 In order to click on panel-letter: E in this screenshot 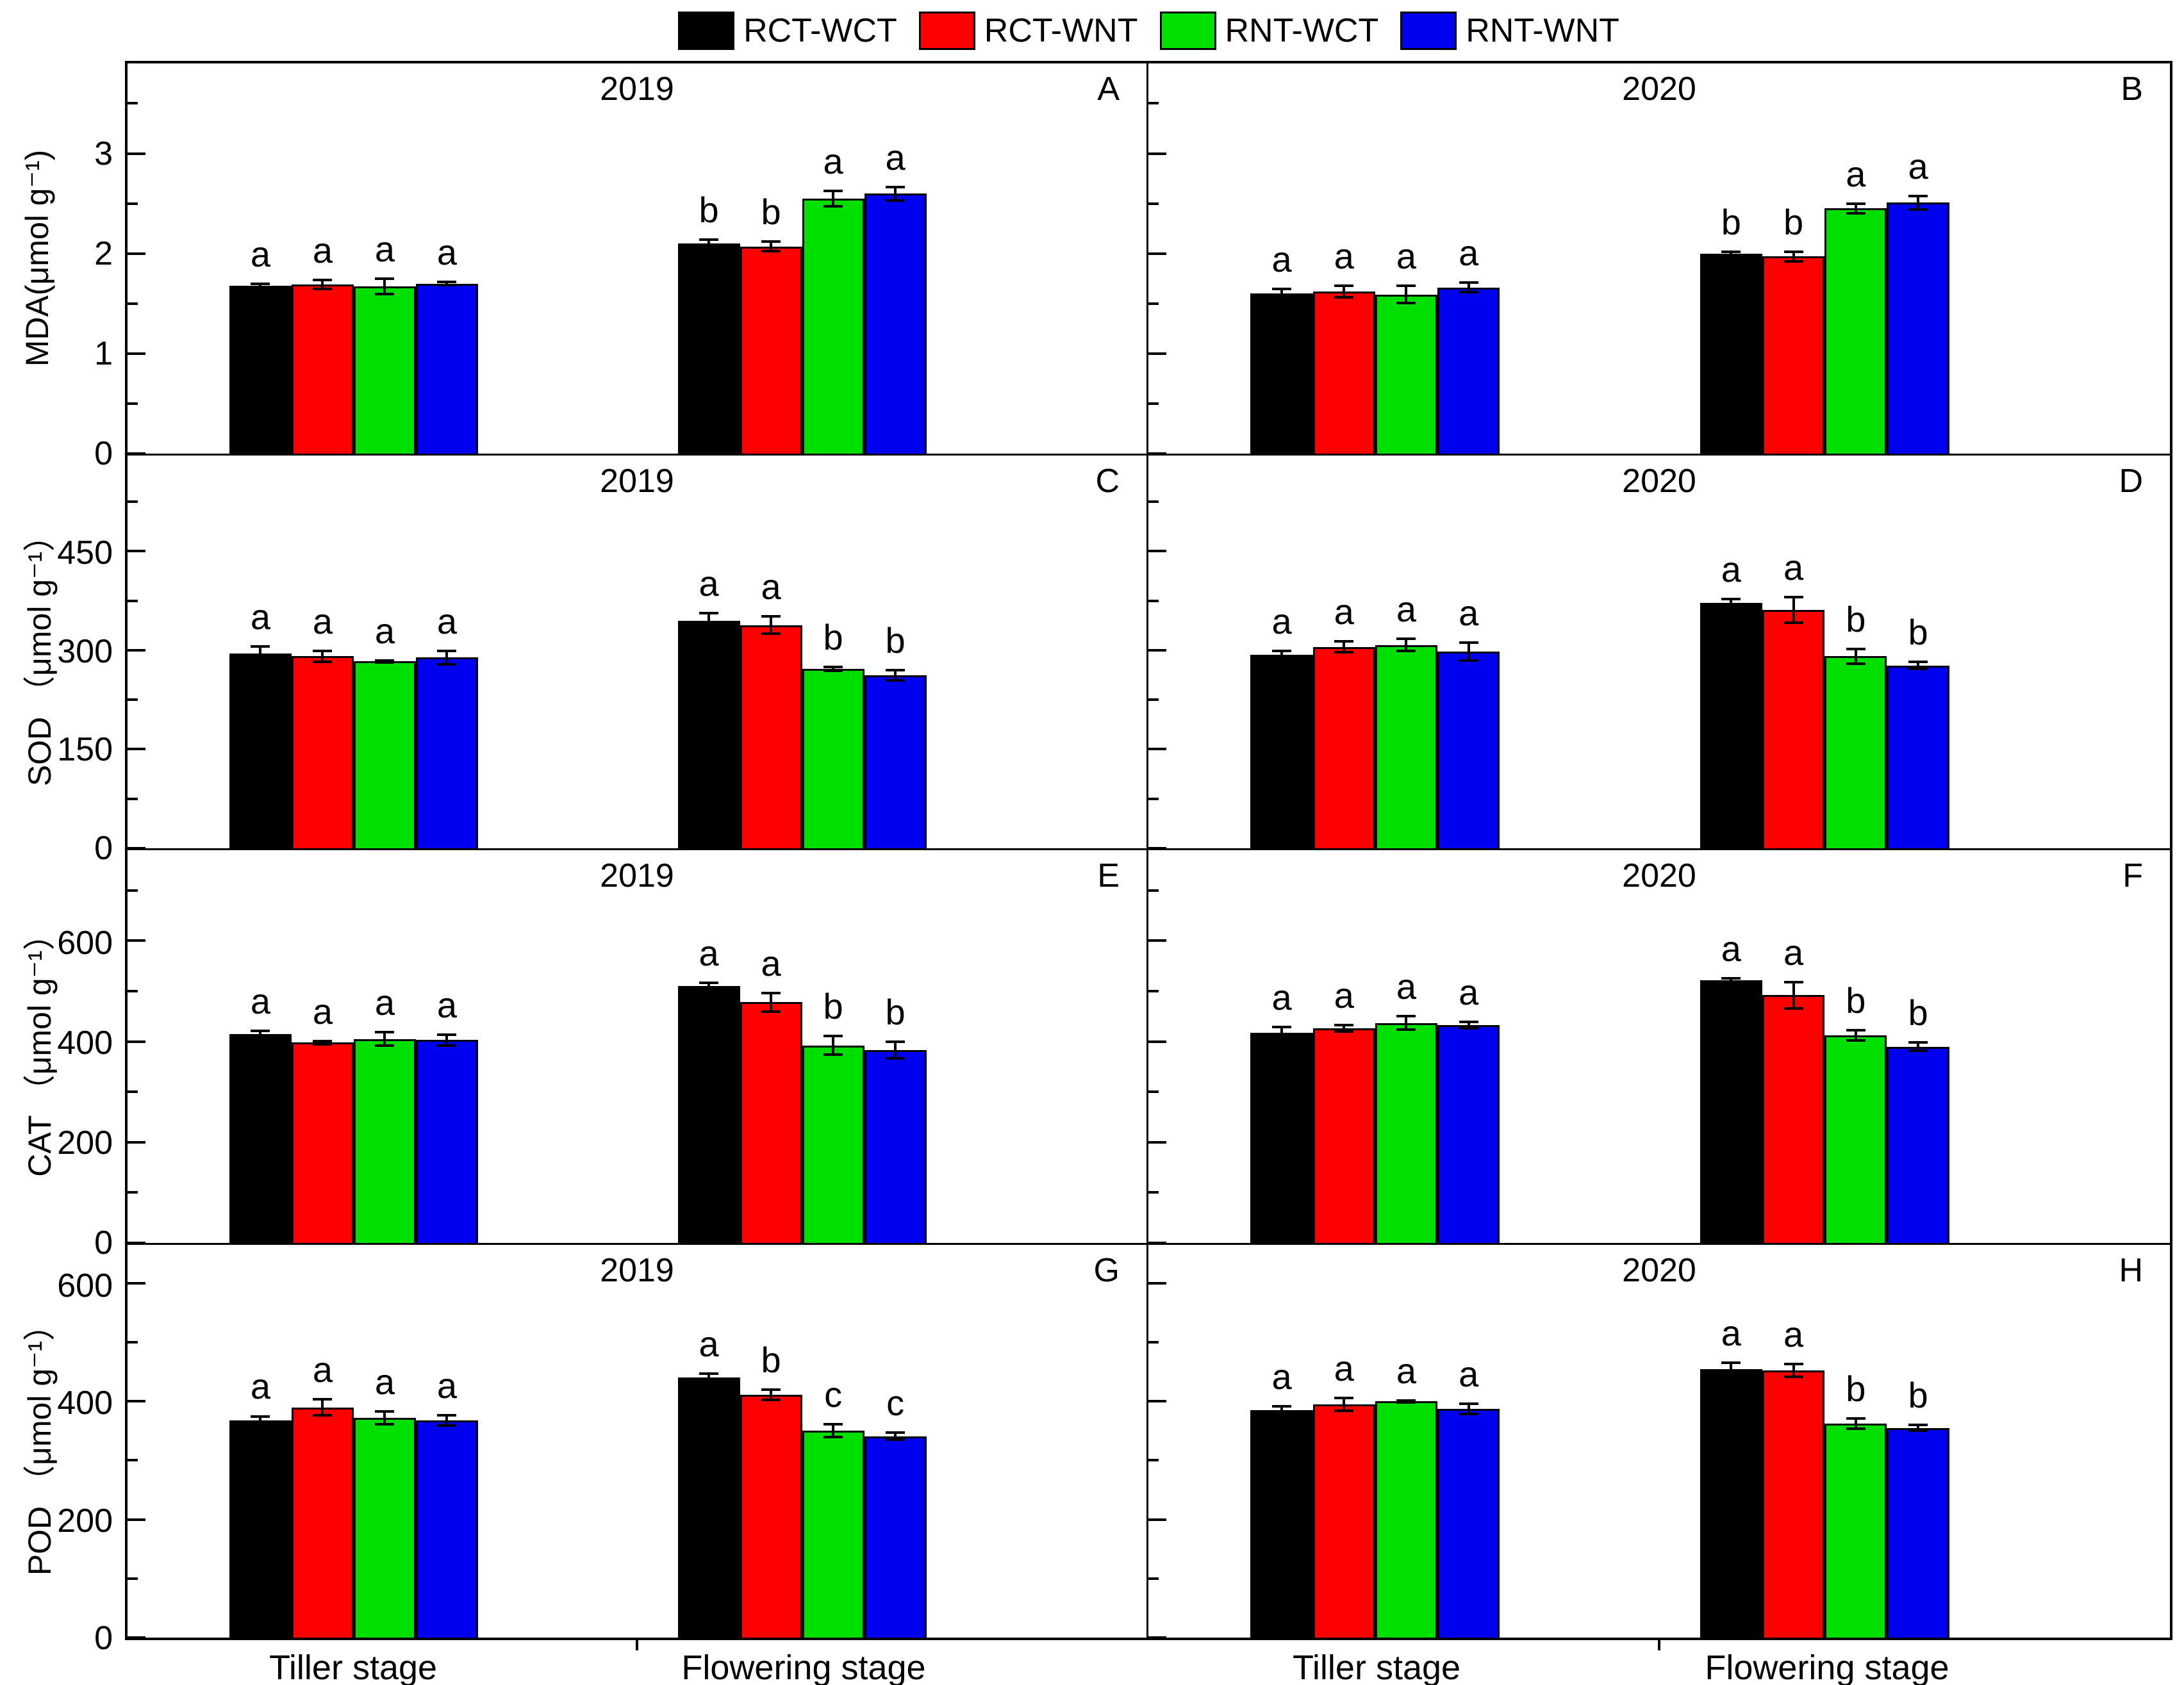, I will do `click(1108, 875)`.